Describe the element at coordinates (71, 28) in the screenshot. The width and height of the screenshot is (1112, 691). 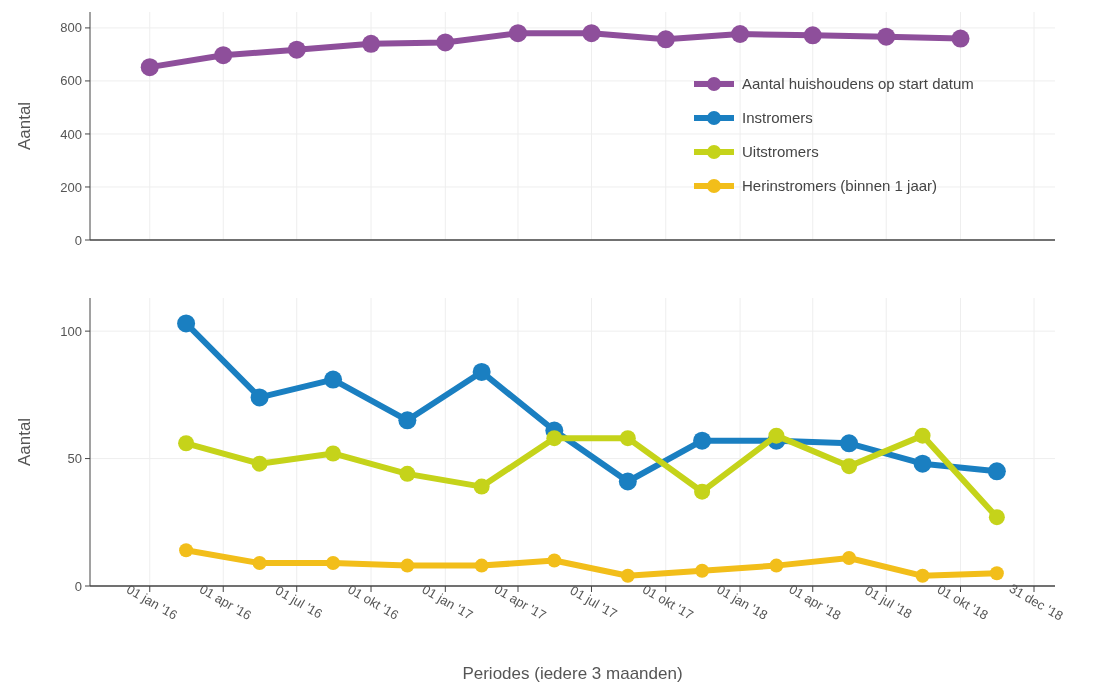
I see `y-tick-label: 800` at that location.